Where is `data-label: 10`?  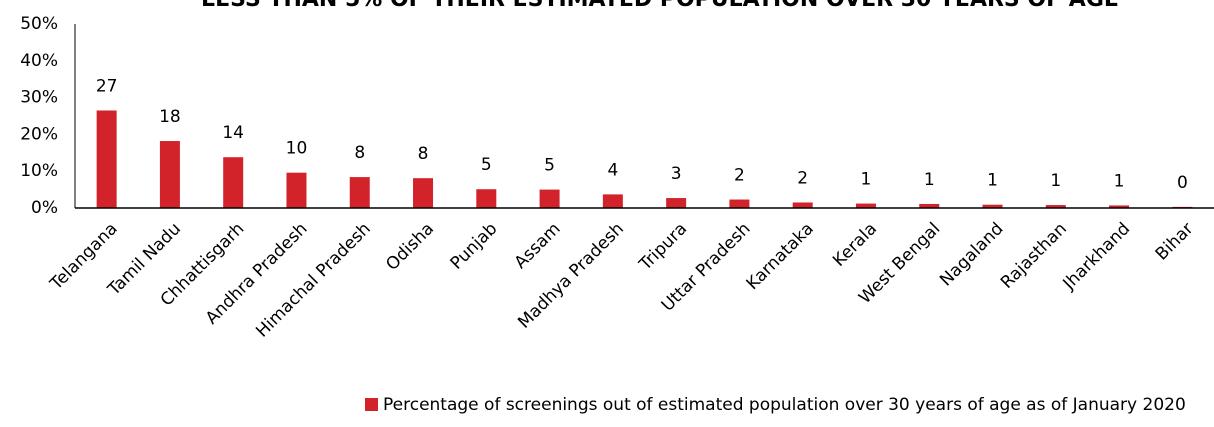 data-label: 10 is located at coordinates (297, 149).